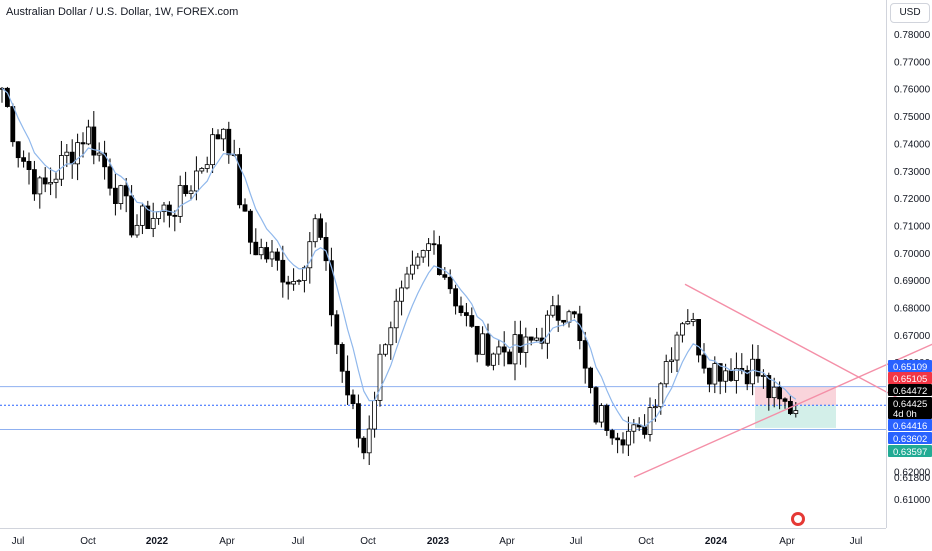  I want to click on price-tick-label: 0.61000, so click(912, 500).